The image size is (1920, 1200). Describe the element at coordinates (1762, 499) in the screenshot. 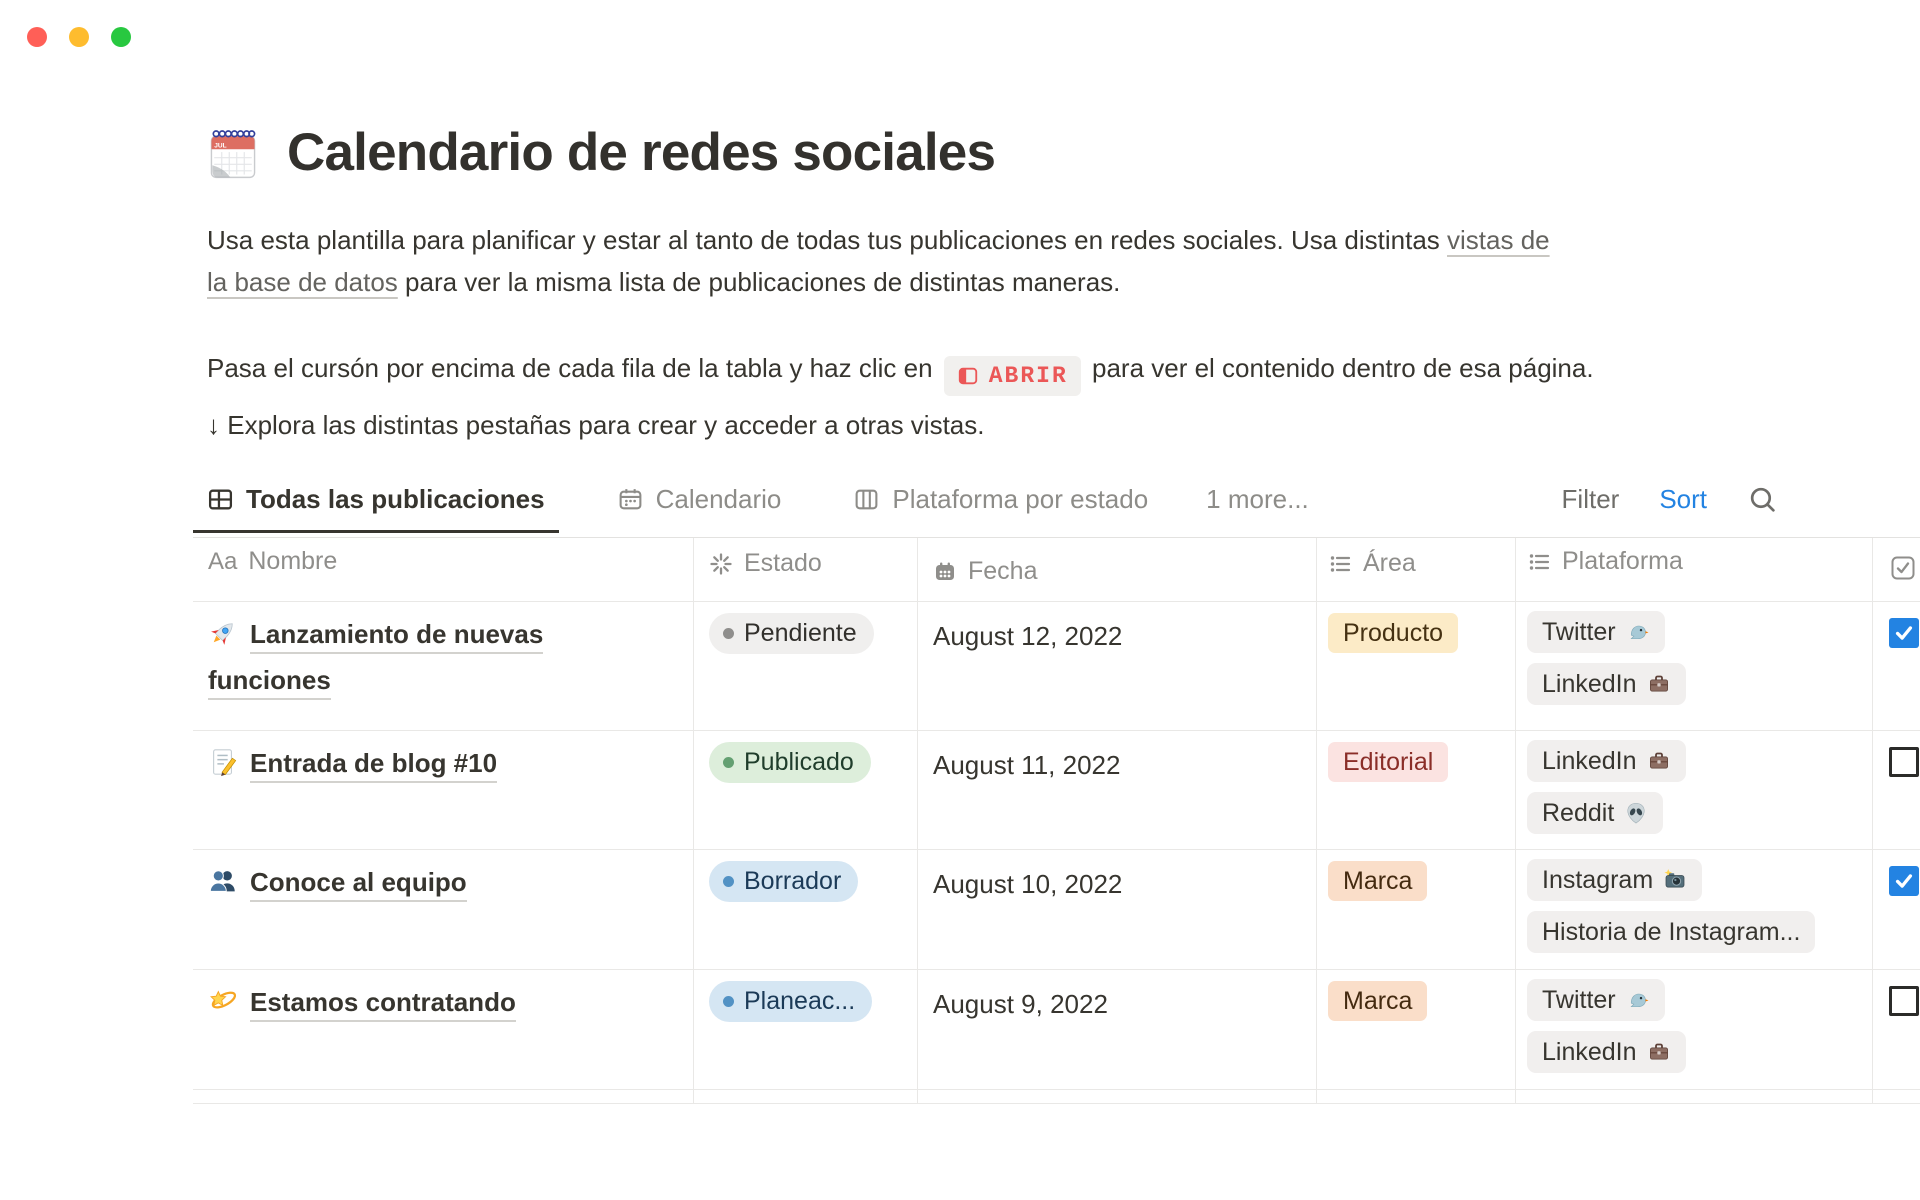

I see `search-icon` at that location.